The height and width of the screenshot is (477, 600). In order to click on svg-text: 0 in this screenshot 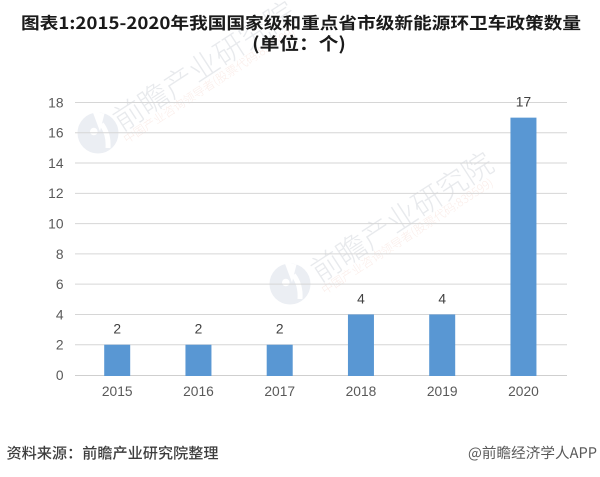, I will do `click(60, 375)`.